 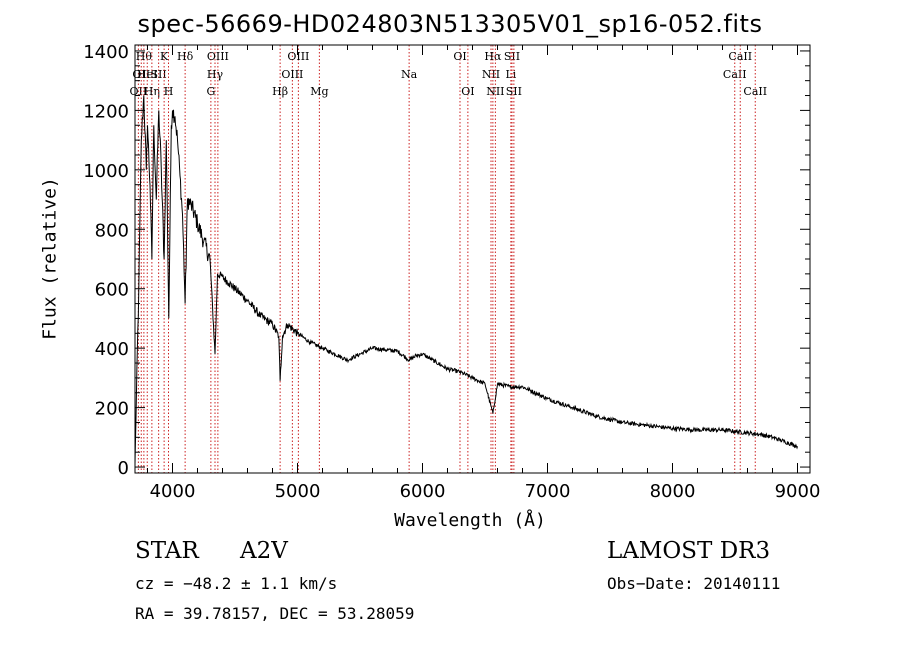 I want to click on y-tick-label: 1200, so click(x=106, y=111).